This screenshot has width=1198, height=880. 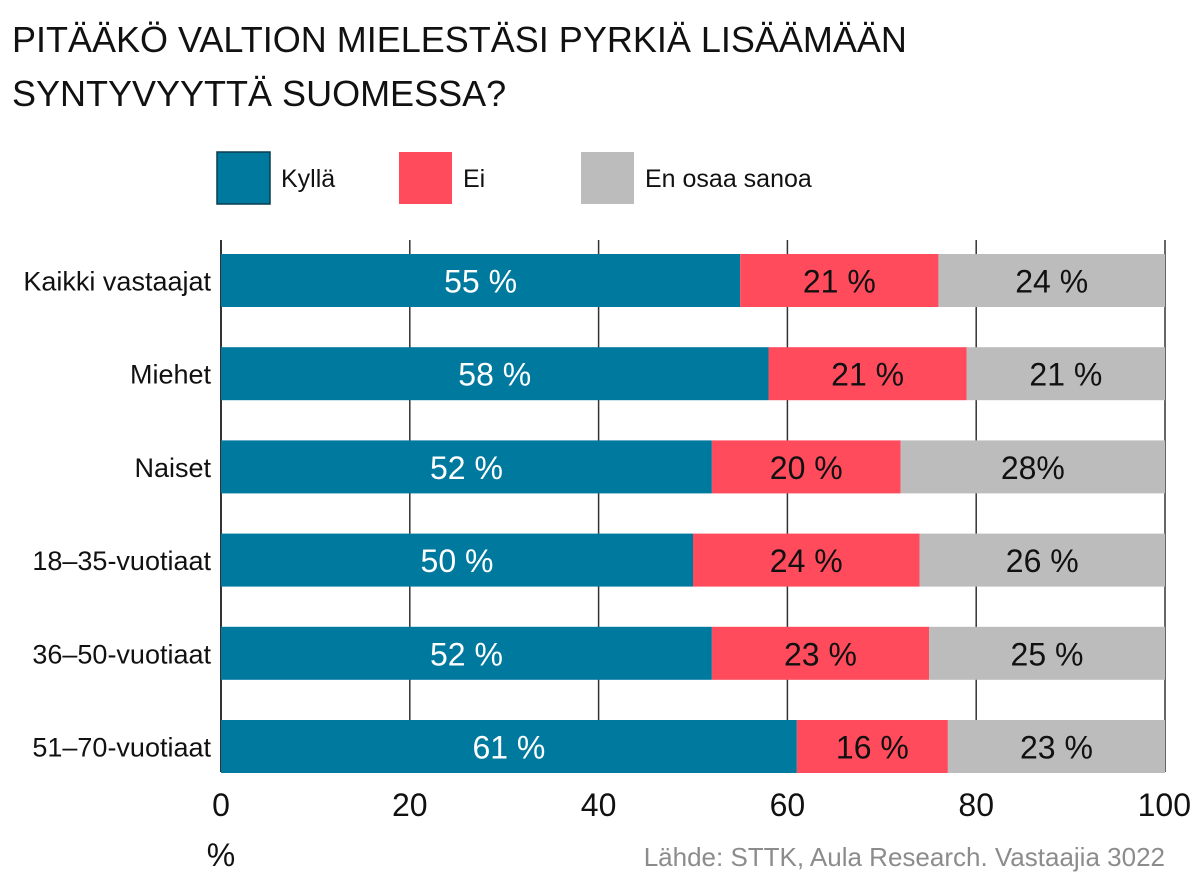 What do you see at coordinates (171, 375) in the screenshot?
I see `category-label-miehet: Miehet` at bounding box center [171, 375].